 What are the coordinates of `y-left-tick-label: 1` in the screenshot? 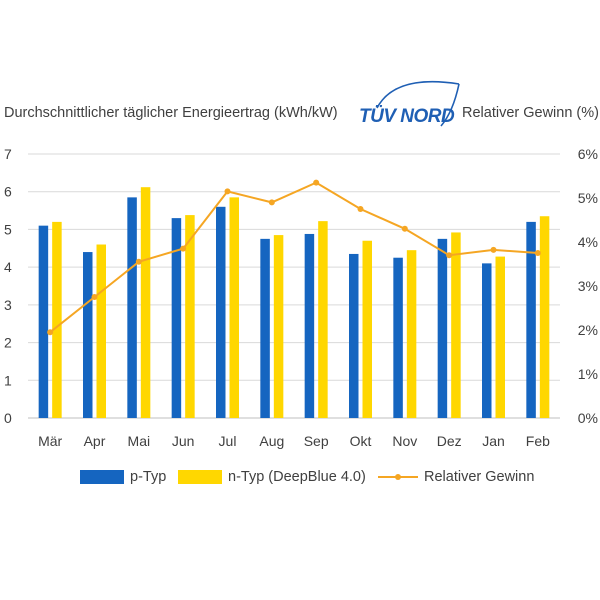 It's located at (8, 380).